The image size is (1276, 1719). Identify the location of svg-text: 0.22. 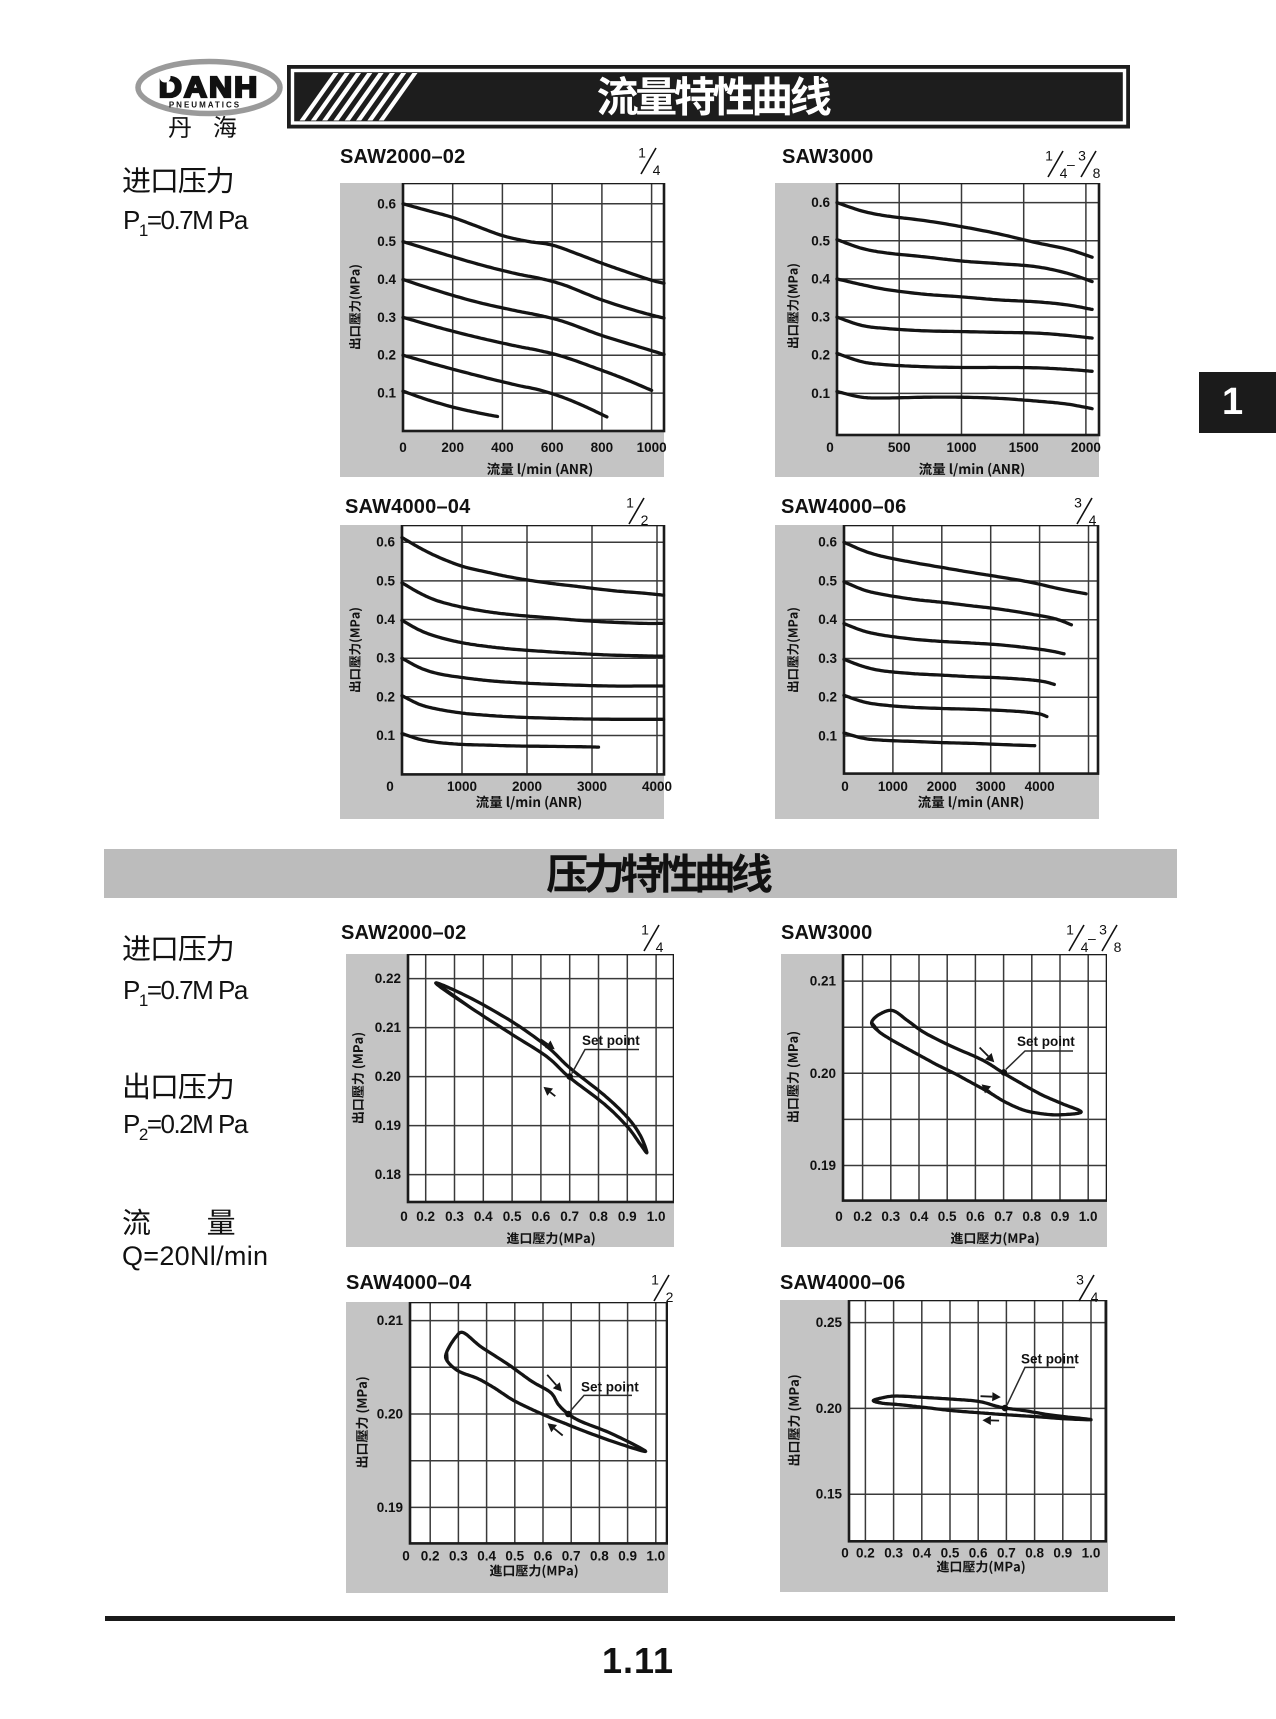
(388, 978).